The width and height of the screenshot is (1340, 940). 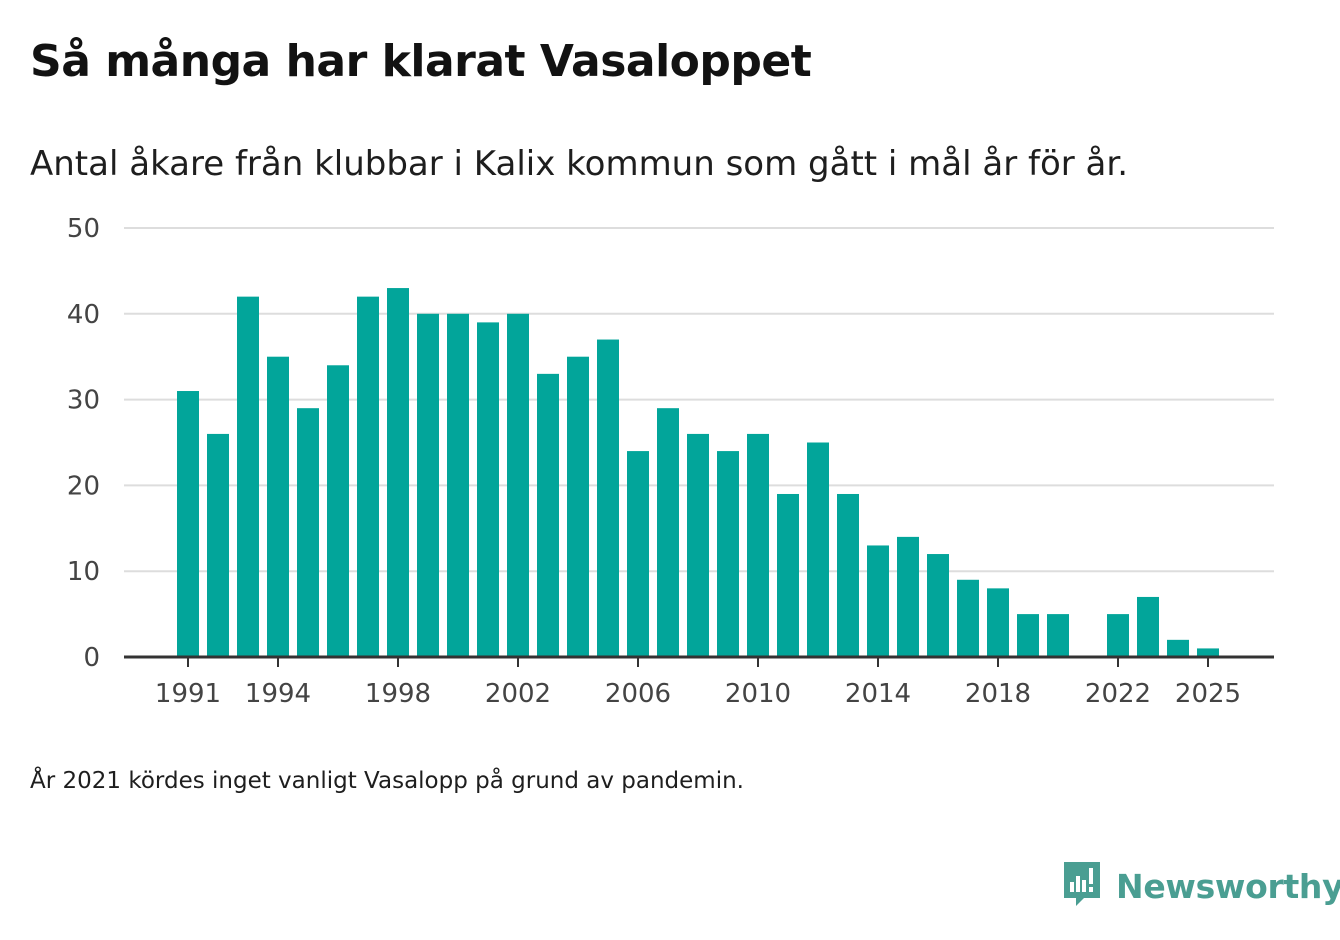 I want to click on bar-2013, so click(x=848, y=575).